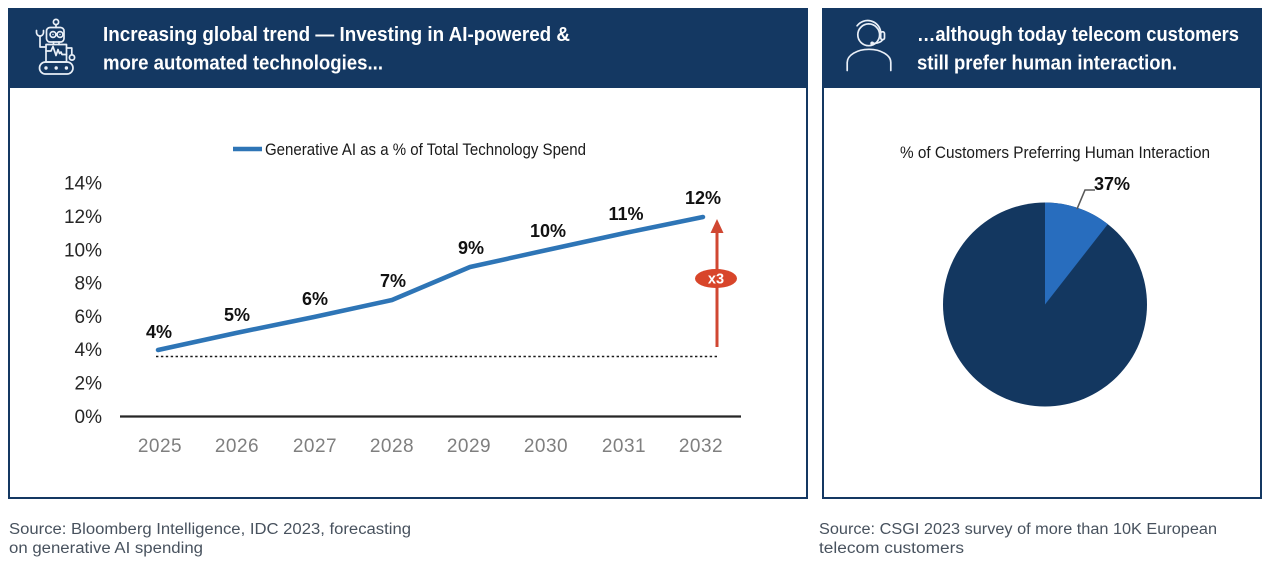 Image resolution: width=1270 pixels, height=568 pixels. I want to click on svg-text: 2026, so click(237, 446).